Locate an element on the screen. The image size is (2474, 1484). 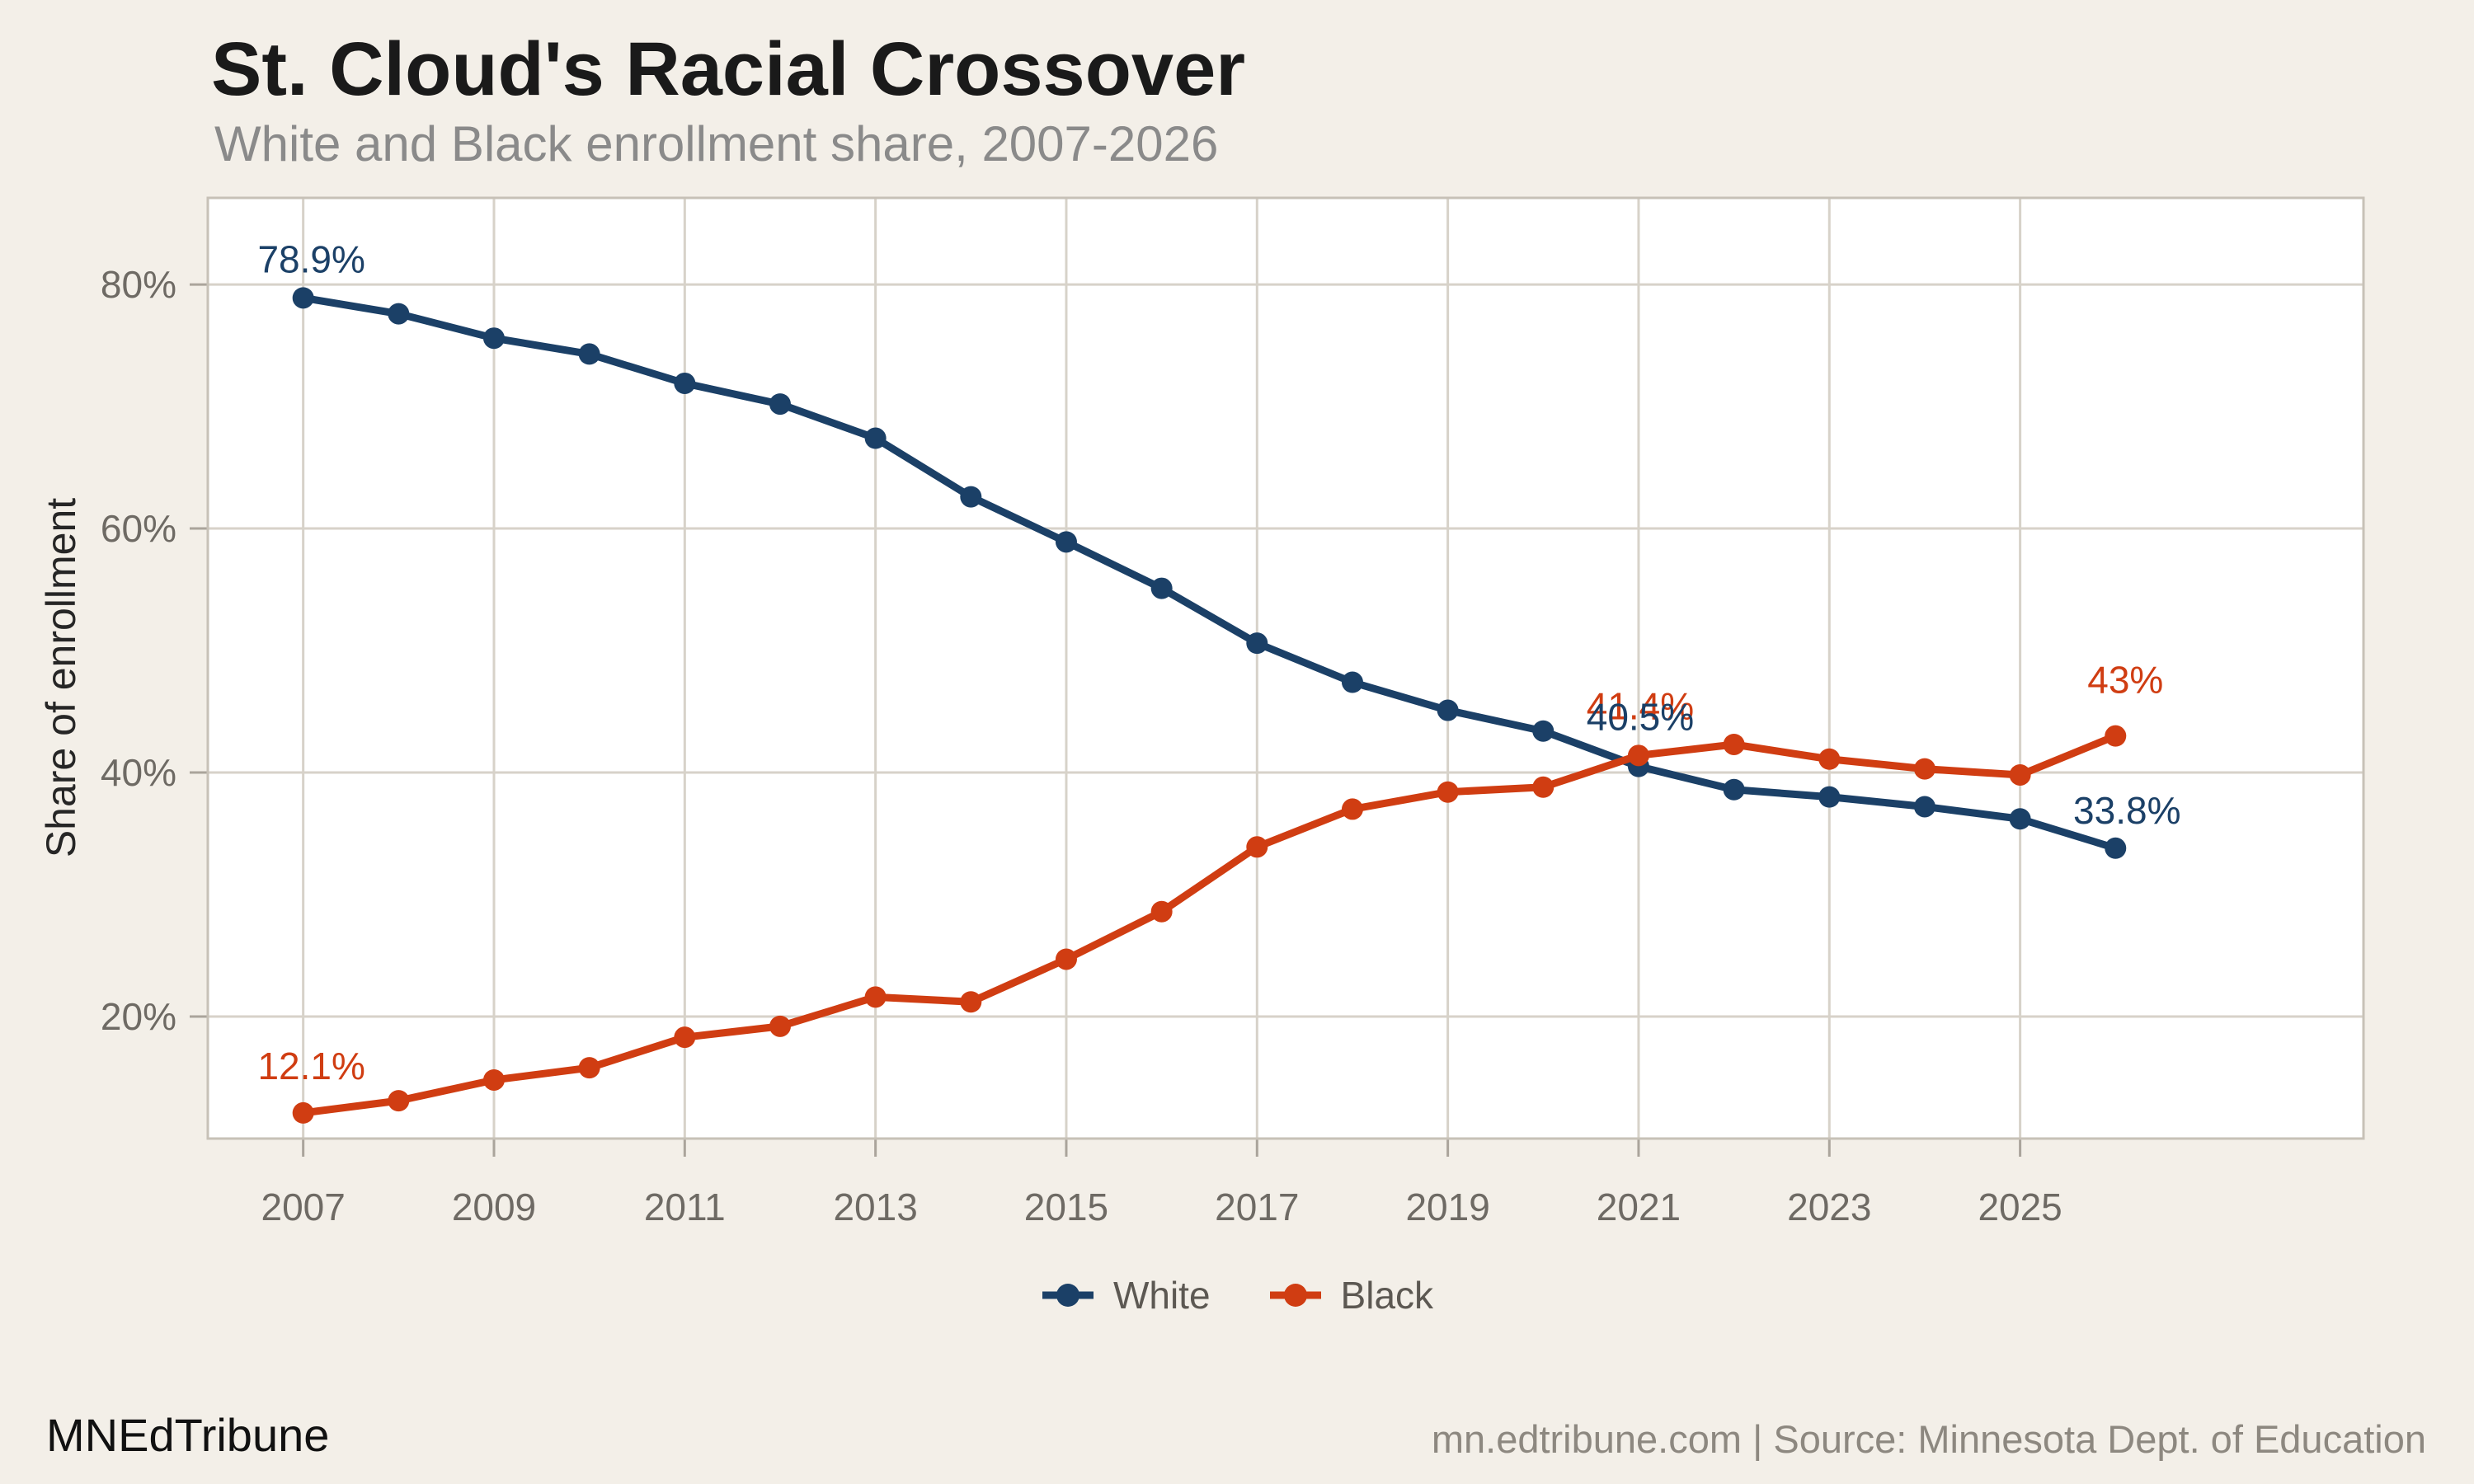
page-title: St. Cloud's Racial Crossover is located at coordinates (728, 69).